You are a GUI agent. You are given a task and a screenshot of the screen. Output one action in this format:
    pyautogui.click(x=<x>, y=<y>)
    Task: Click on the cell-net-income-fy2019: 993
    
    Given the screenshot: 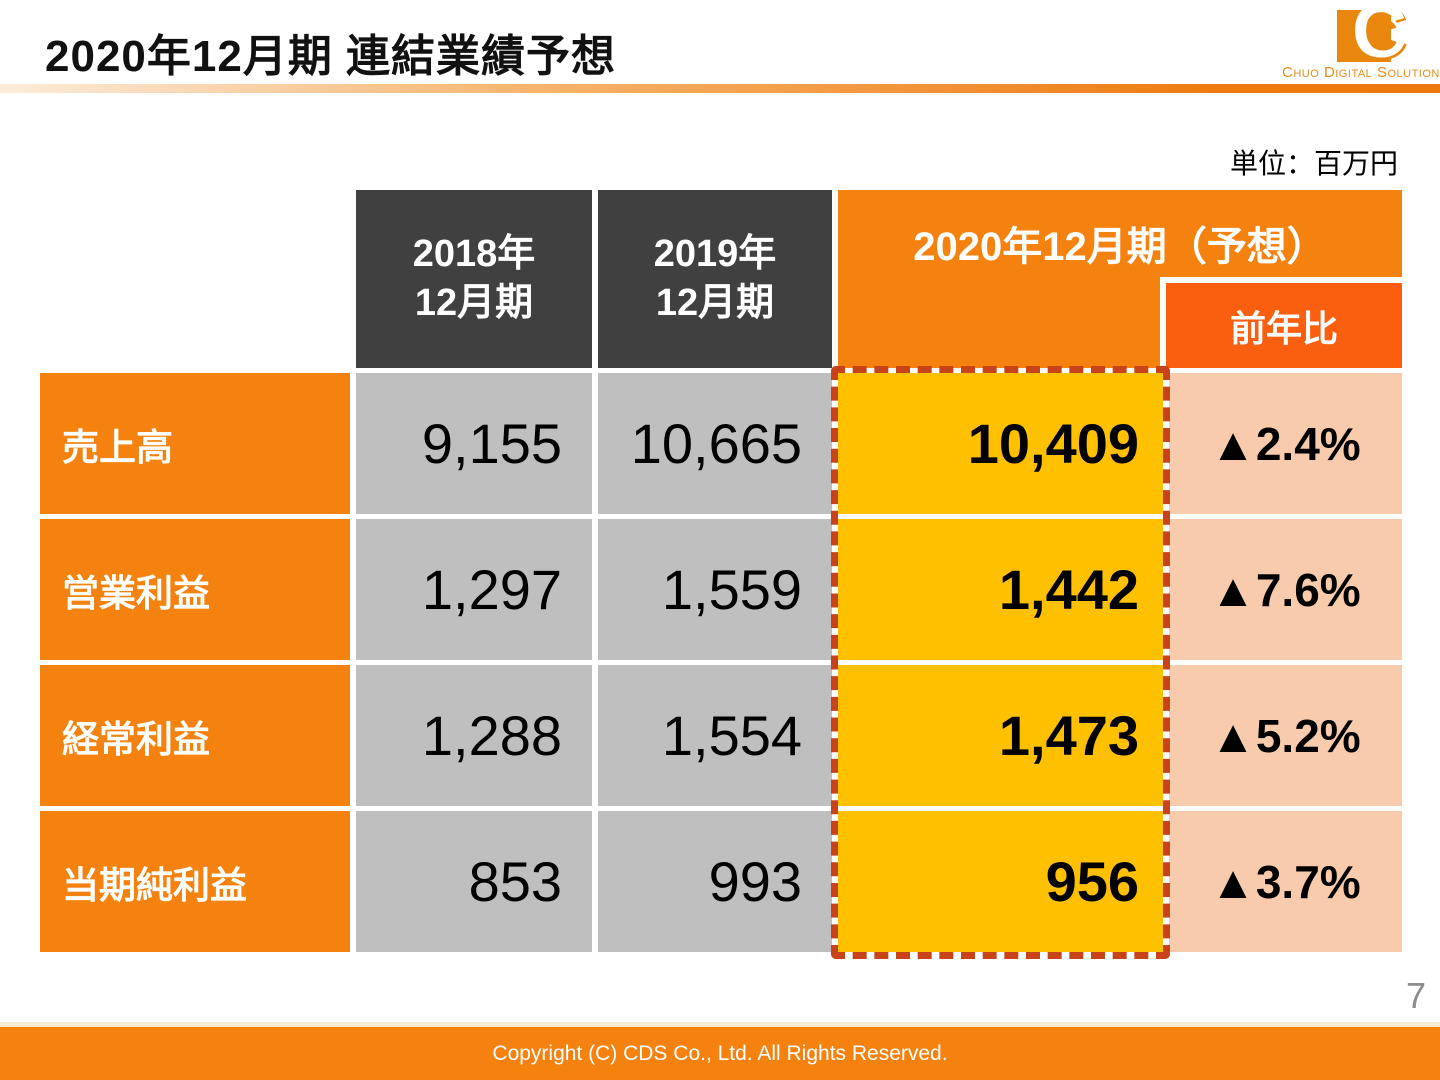 What is the action you would take?
    pyautogui.click(x=715, y=881)
    